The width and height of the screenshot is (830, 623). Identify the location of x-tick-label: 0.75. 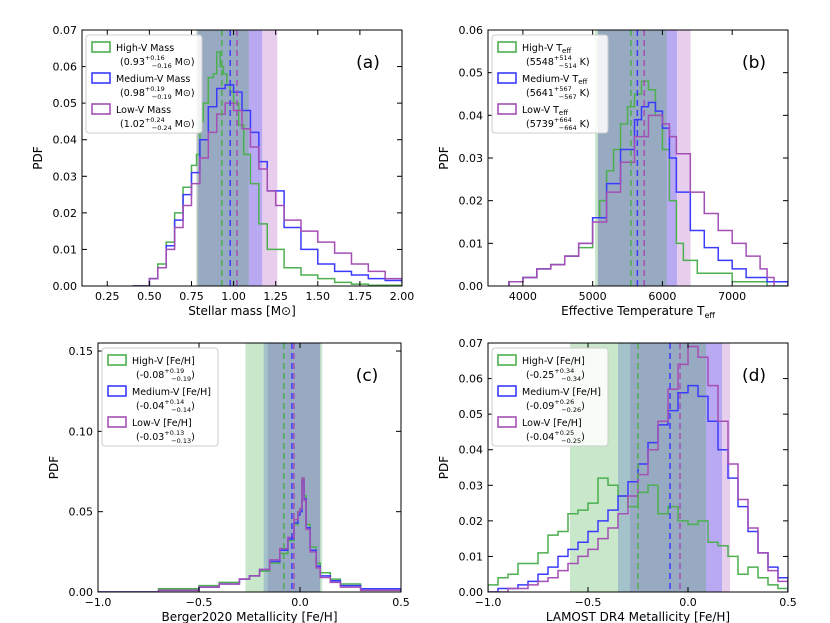
(191, 296).